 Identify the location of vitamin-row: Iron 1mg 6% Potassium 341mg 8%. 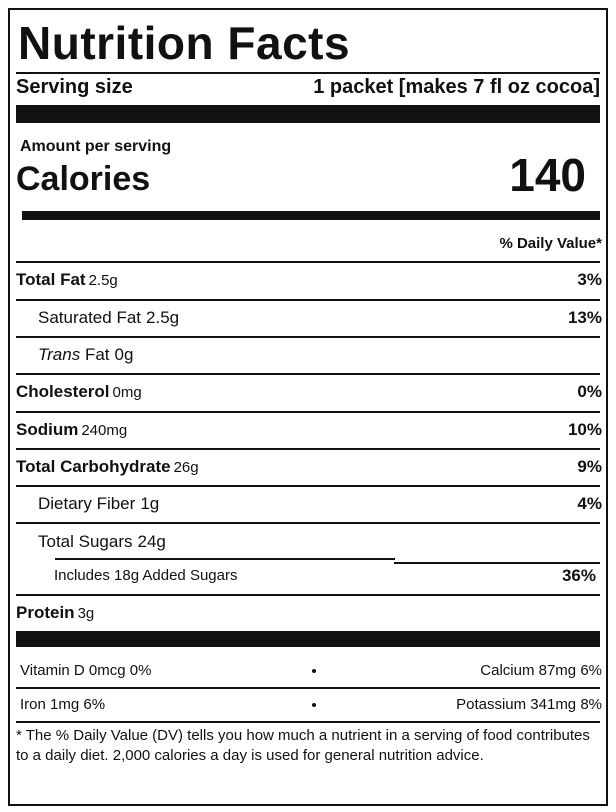
(308, 705).